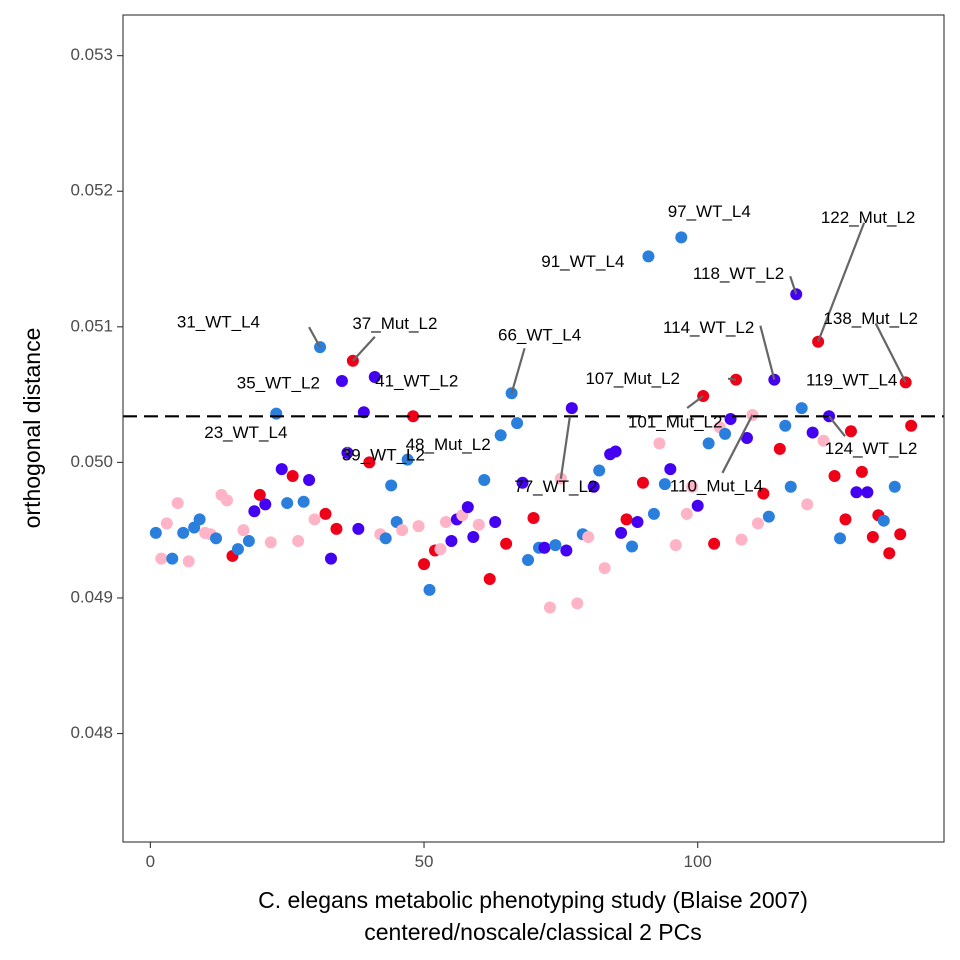  Describe the element at coordinates (533, 932) in the screenshot. I see `x-axis-title-line-2: centered/noscale/classical 2 PCs` at that location.